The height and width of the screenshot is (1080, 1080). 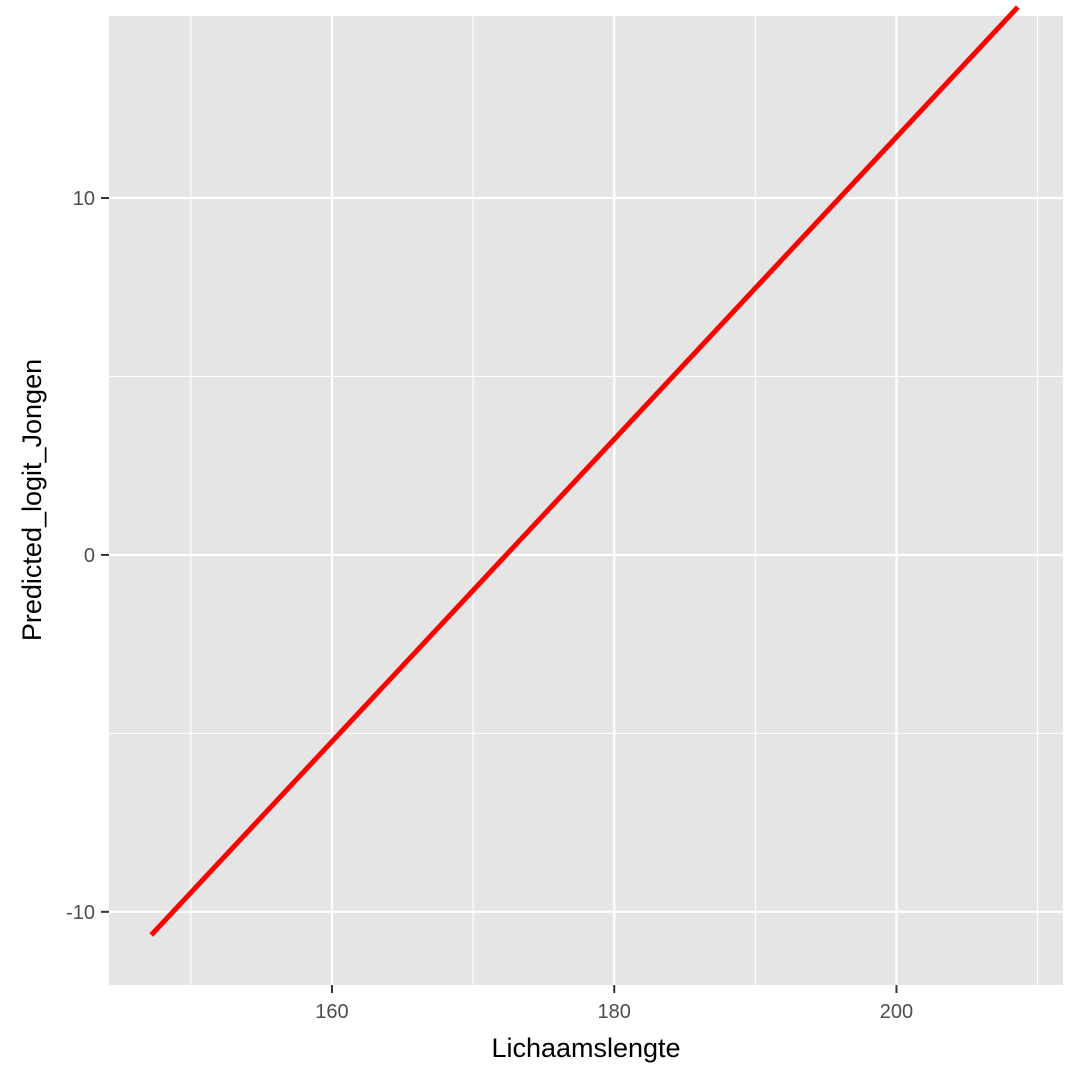 I want to click on y-axis-title: Predicted_logit_Jongen, so click(x=32, y=500).